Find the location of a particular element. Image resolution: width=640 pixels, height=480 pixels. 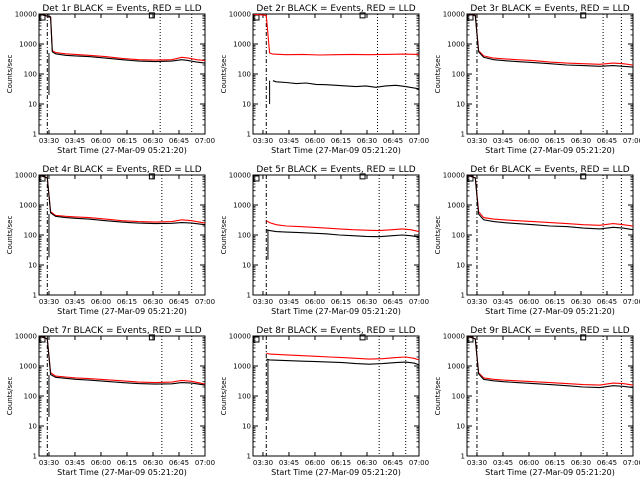

chart-title: Det 3r BLACK = Events, RED = LLD is located at coordinates (549, 9).